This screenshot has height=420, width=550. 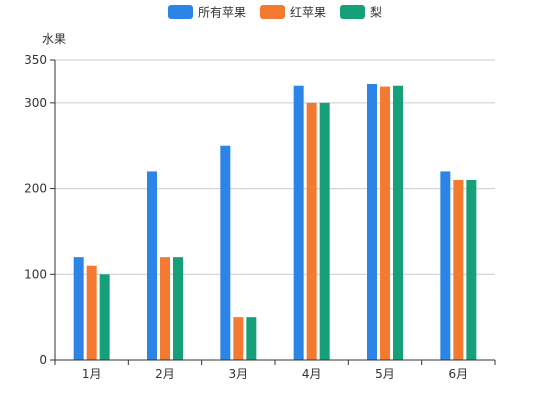 I want to click on y-tick-label: 350, so click(x=35, y=60).